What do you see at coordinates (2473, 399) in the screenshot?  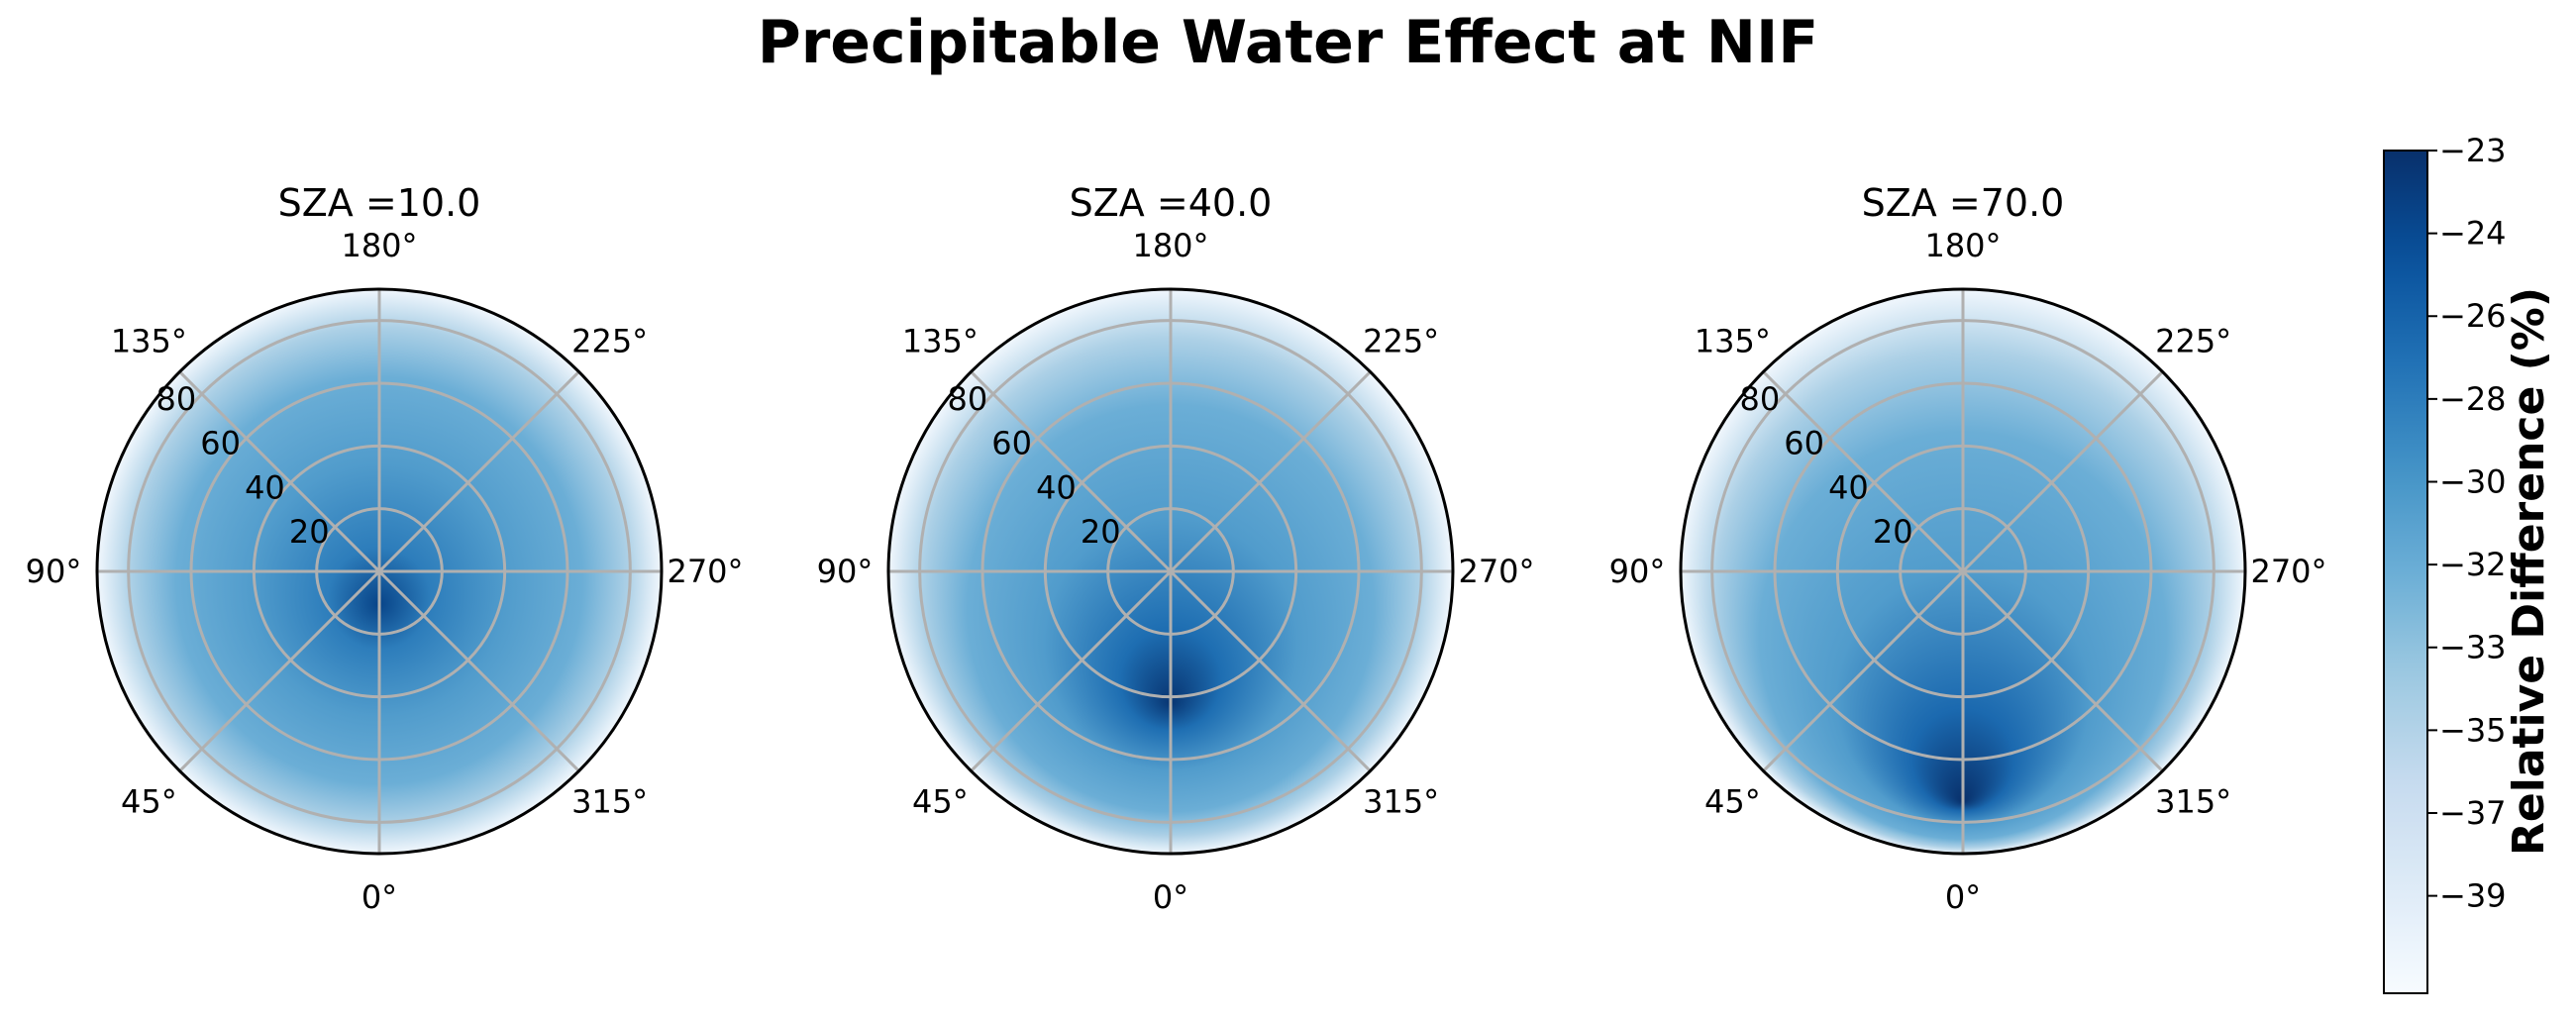 I see `colorbar-tick-label: −28` at bounding box center [2473, 399].